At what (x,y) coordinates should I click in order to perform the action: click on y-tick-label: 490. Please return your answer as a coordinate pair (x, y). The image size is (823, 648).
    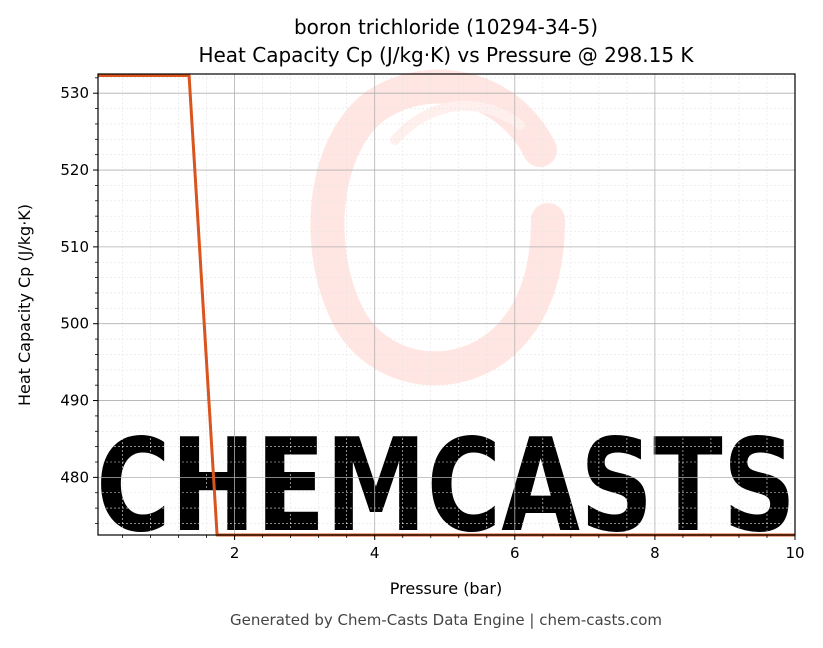
    Looking at the image, I should click on (74, 401).